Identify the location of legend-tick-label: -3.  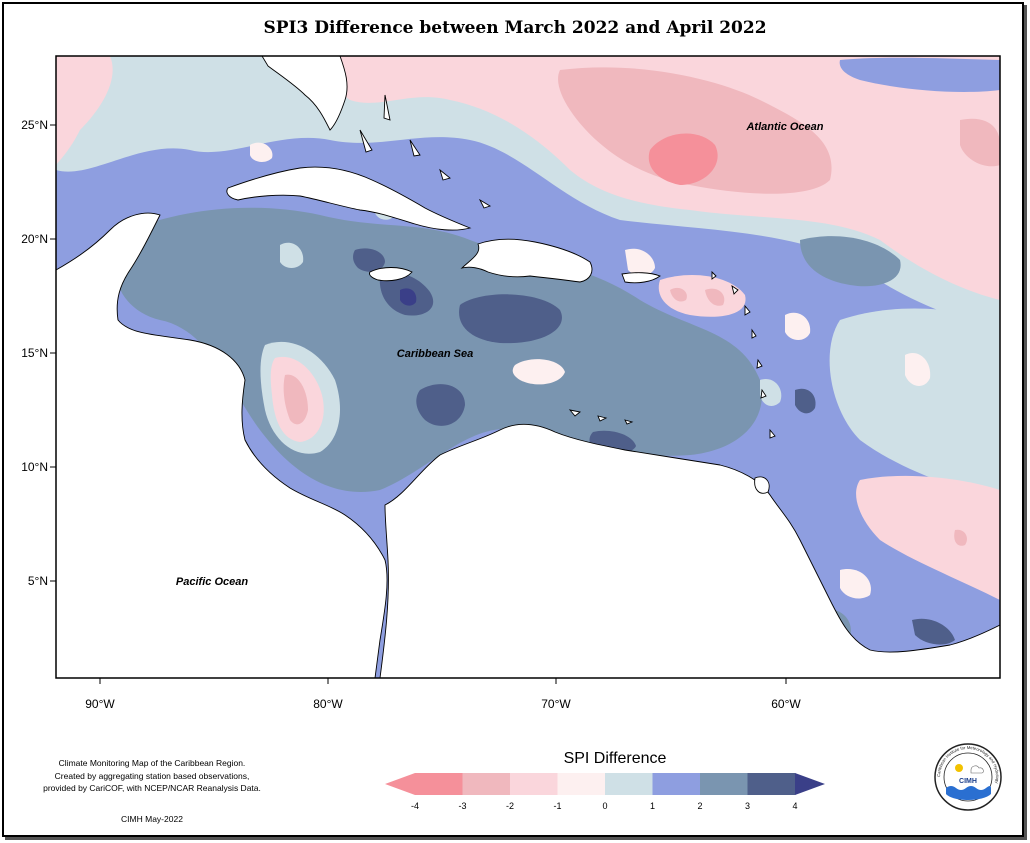
(462, 806).